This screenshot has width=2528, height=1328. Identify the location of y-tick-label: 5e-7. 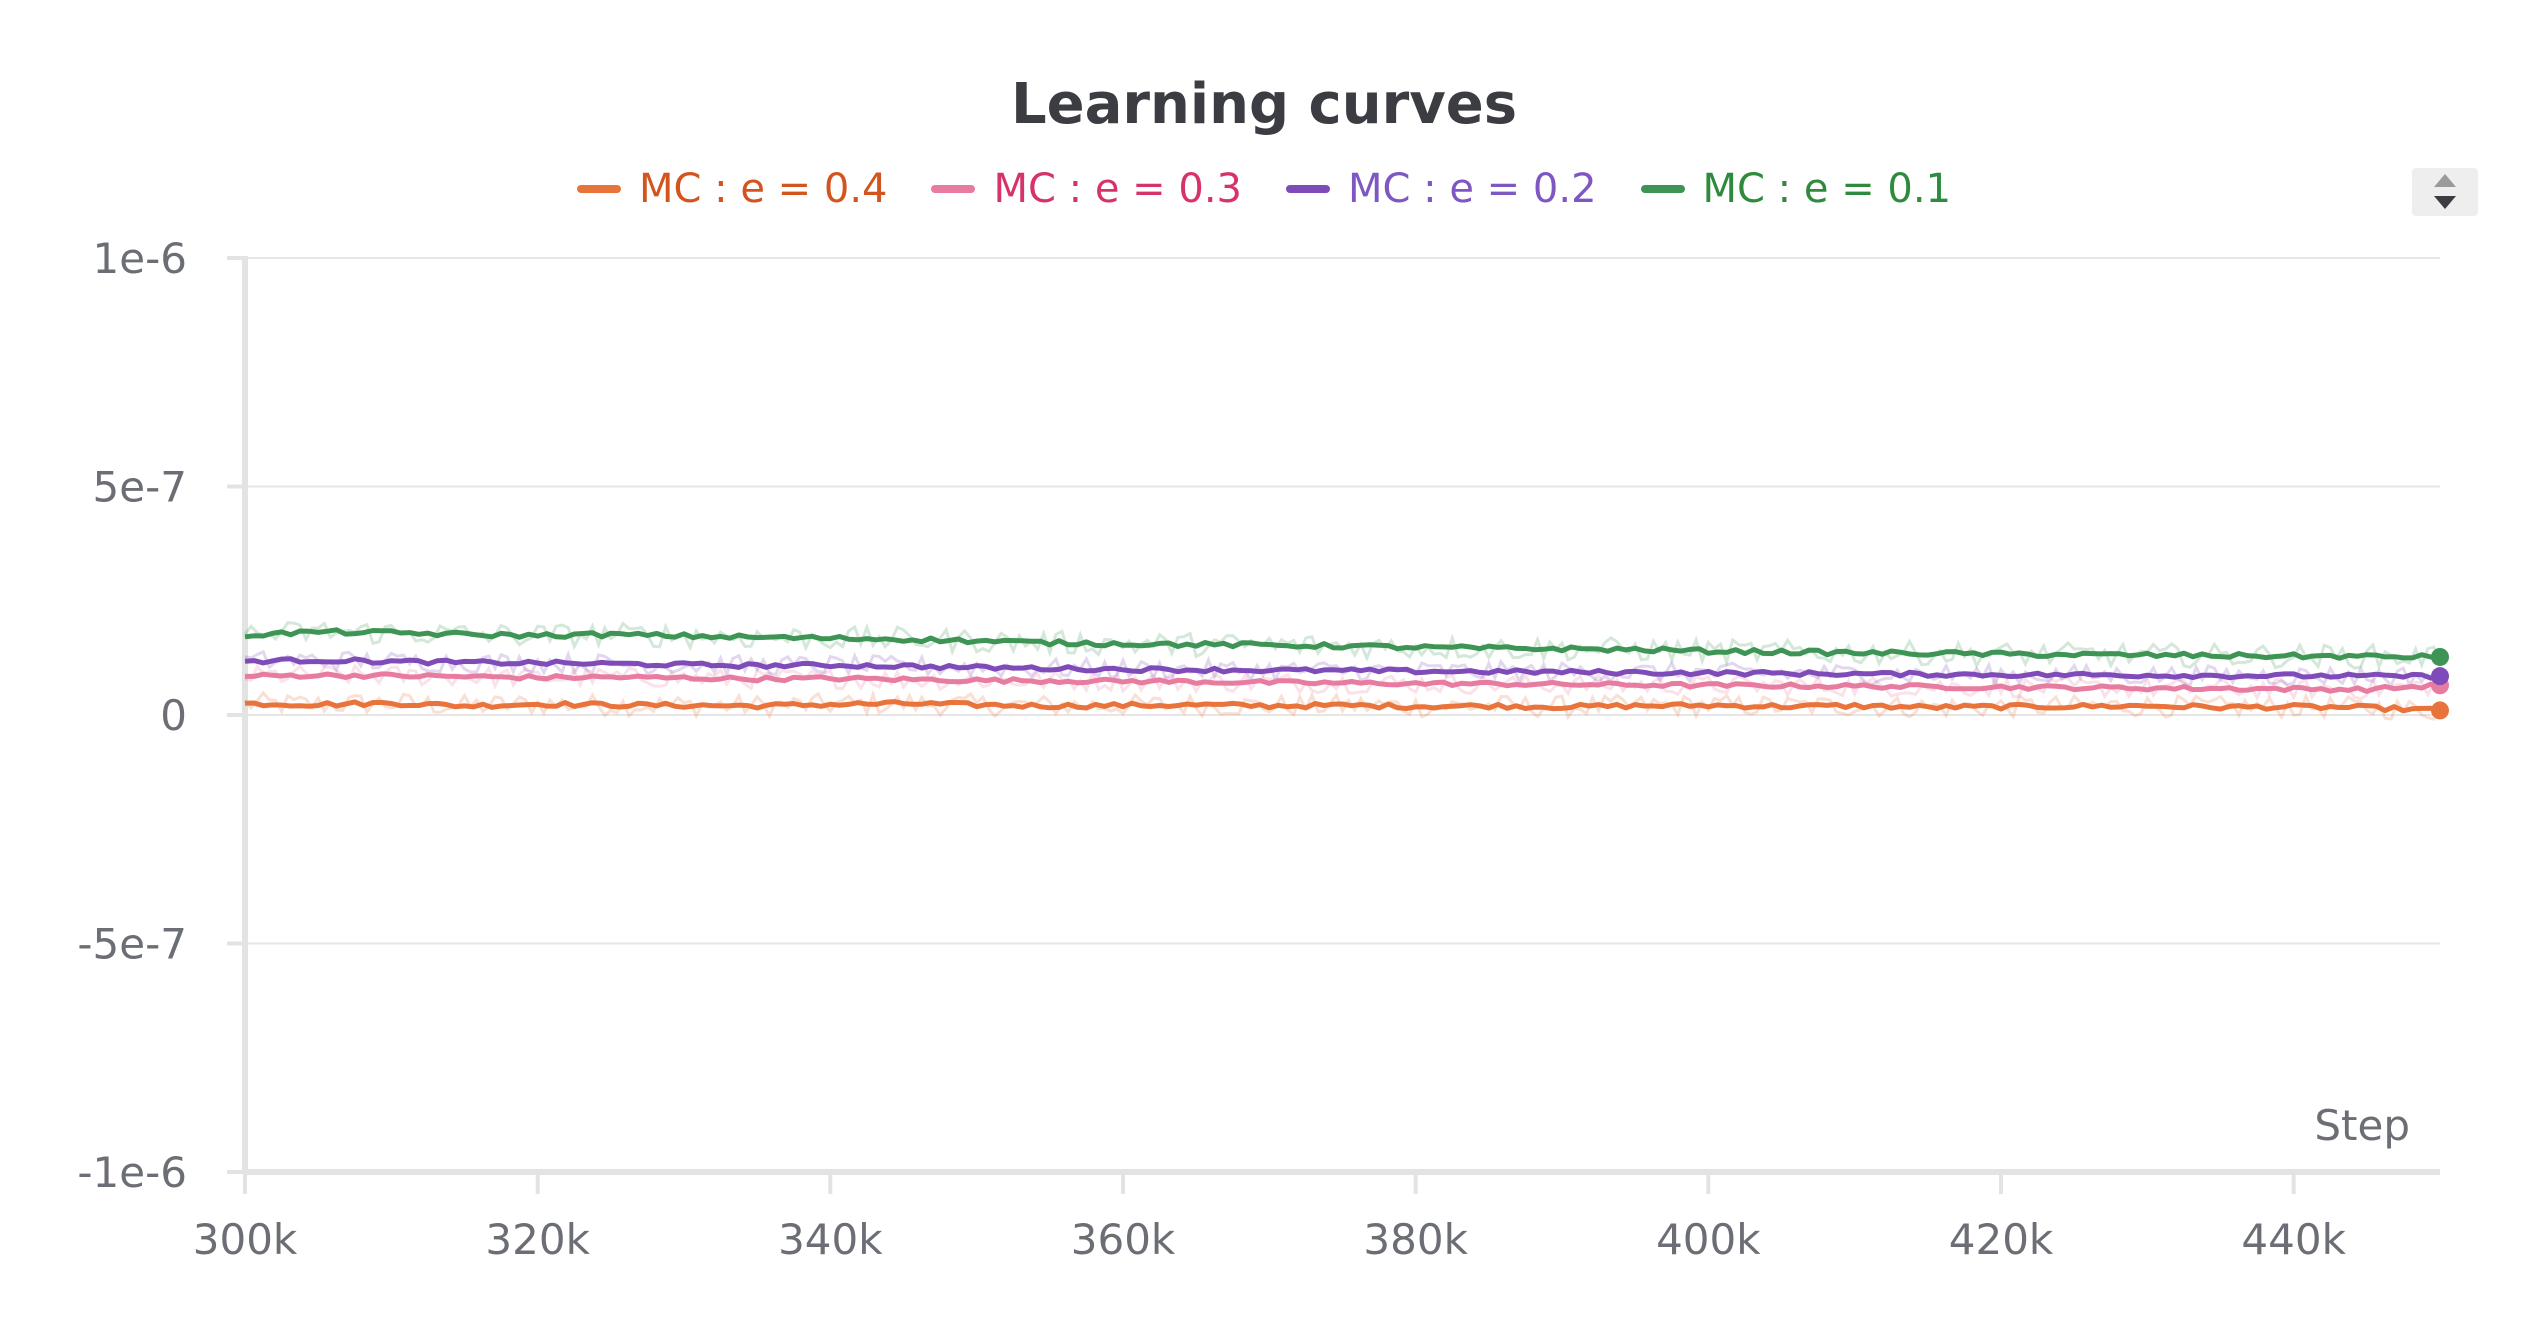
(140, 487).